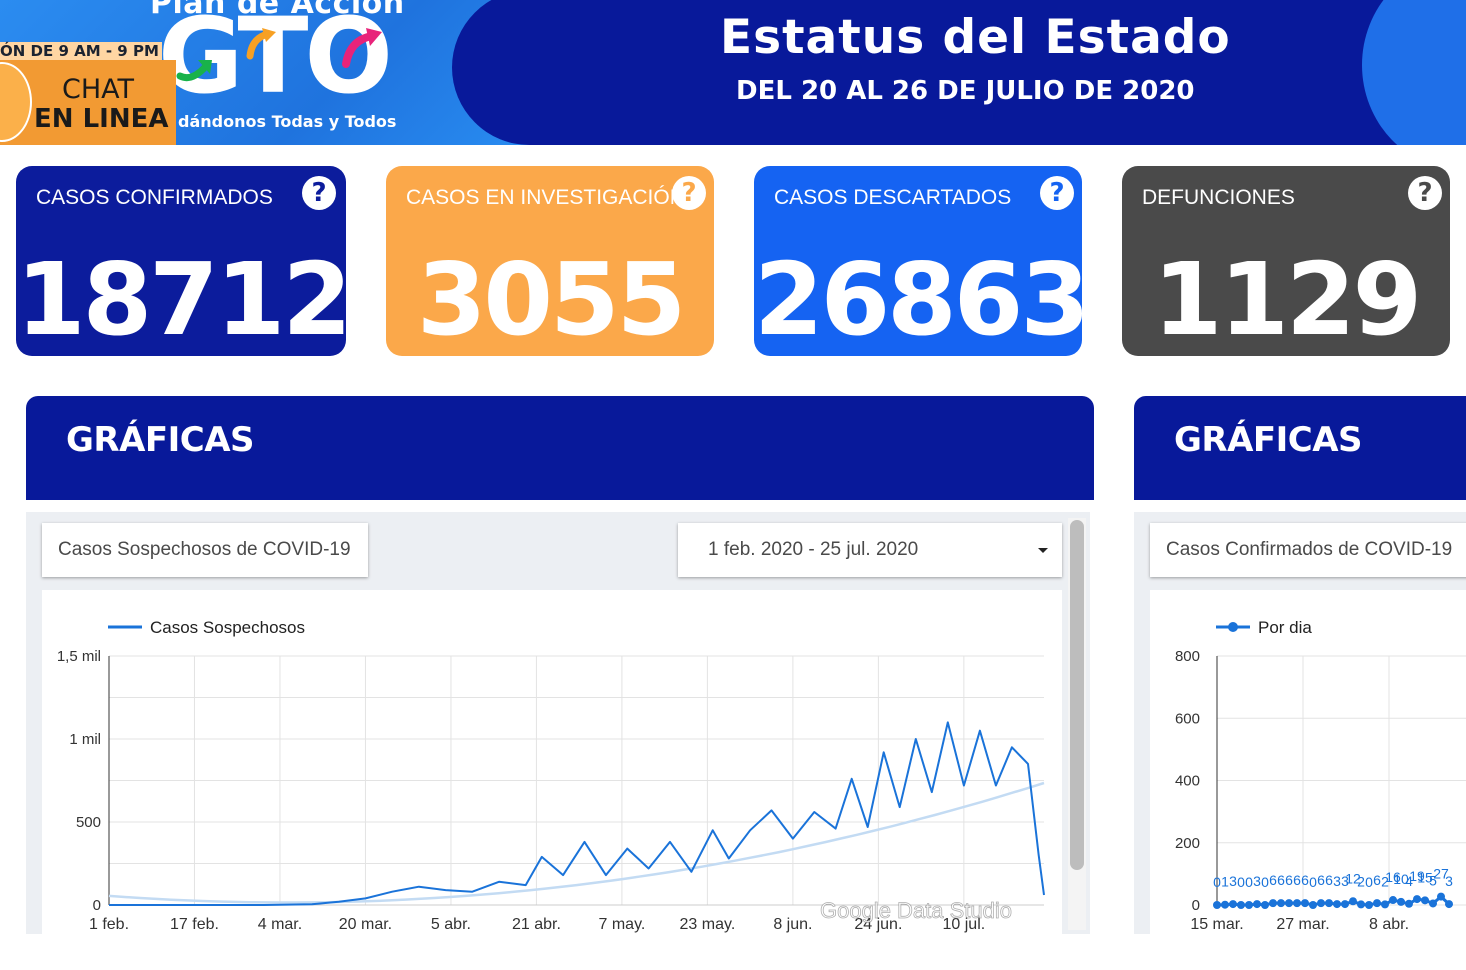 Image resolution: width=1466 pixels, height=970 pixels. Describe the element at coordinates (959, 72) in the screenshot. I see `title-panel` at that location.